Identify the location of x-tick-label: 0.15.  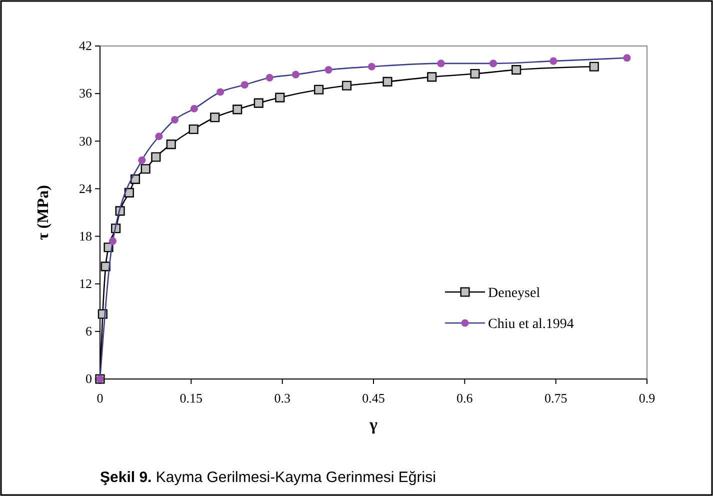
(191, 398).